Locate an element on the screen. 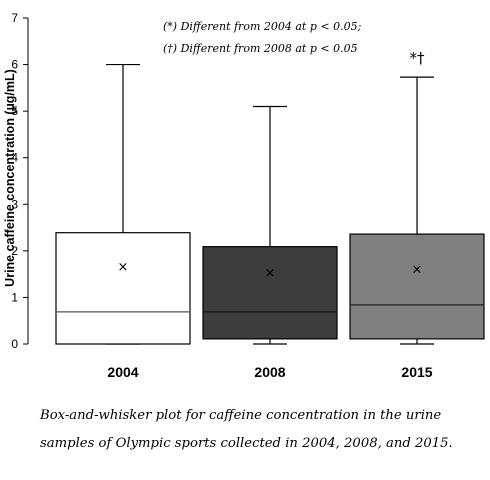 The image size is (490, 480). y-axis-title: Urine caffeine concentration (µg/mL) is located at coordinates (10, 178).